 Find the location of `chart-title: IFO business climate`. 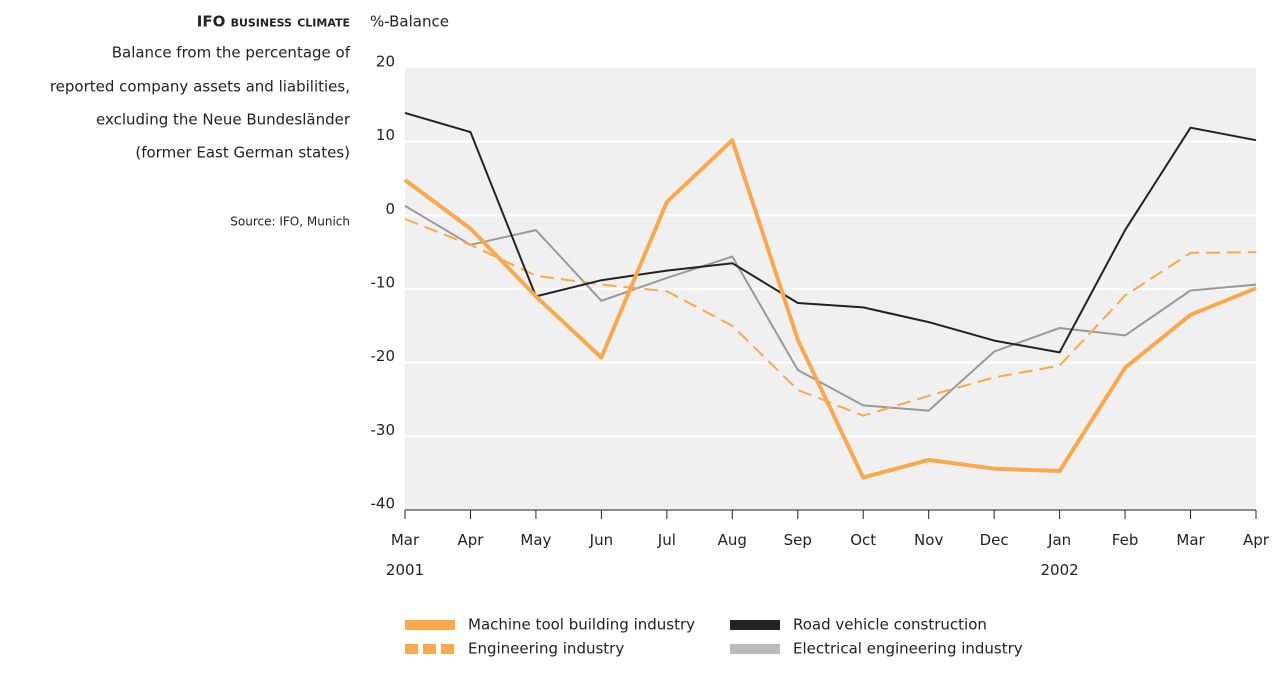

chart-title: IFO business climate is located at coordinates (273, 22).